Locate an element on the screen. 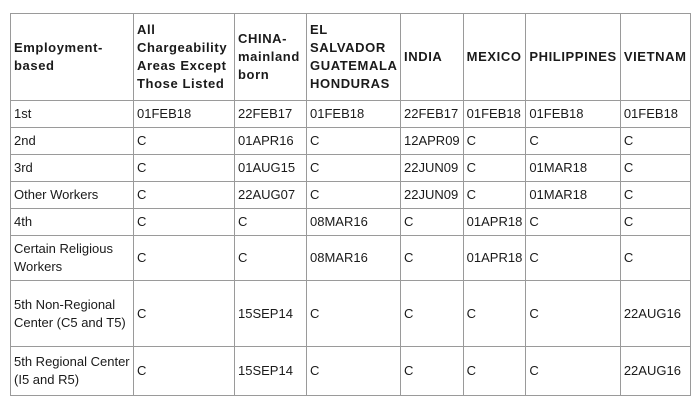 This screenshot has width=700, height=410. table-cell-china: 22FEB17 is located at coordinates (270, 114).